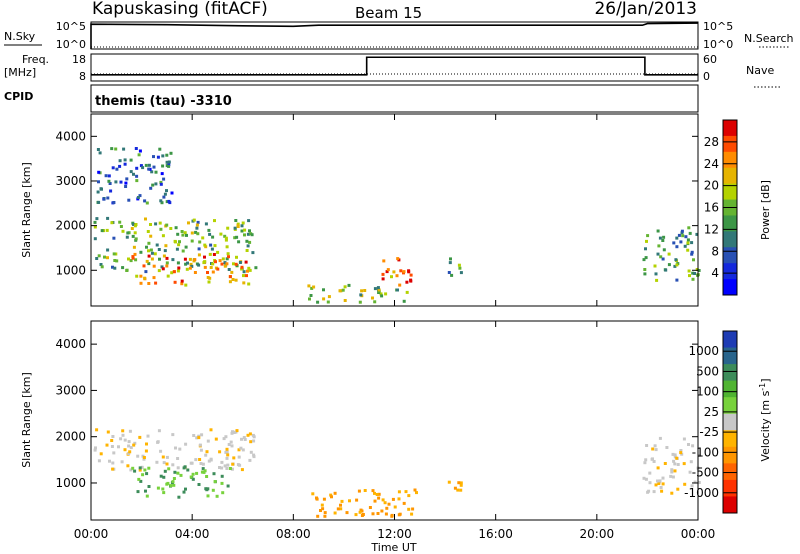 The width and height of the screenshot is (800, 554). Describe the element at coordinates (394, 67) in the screenshot. I see `freq-frame` at that location.